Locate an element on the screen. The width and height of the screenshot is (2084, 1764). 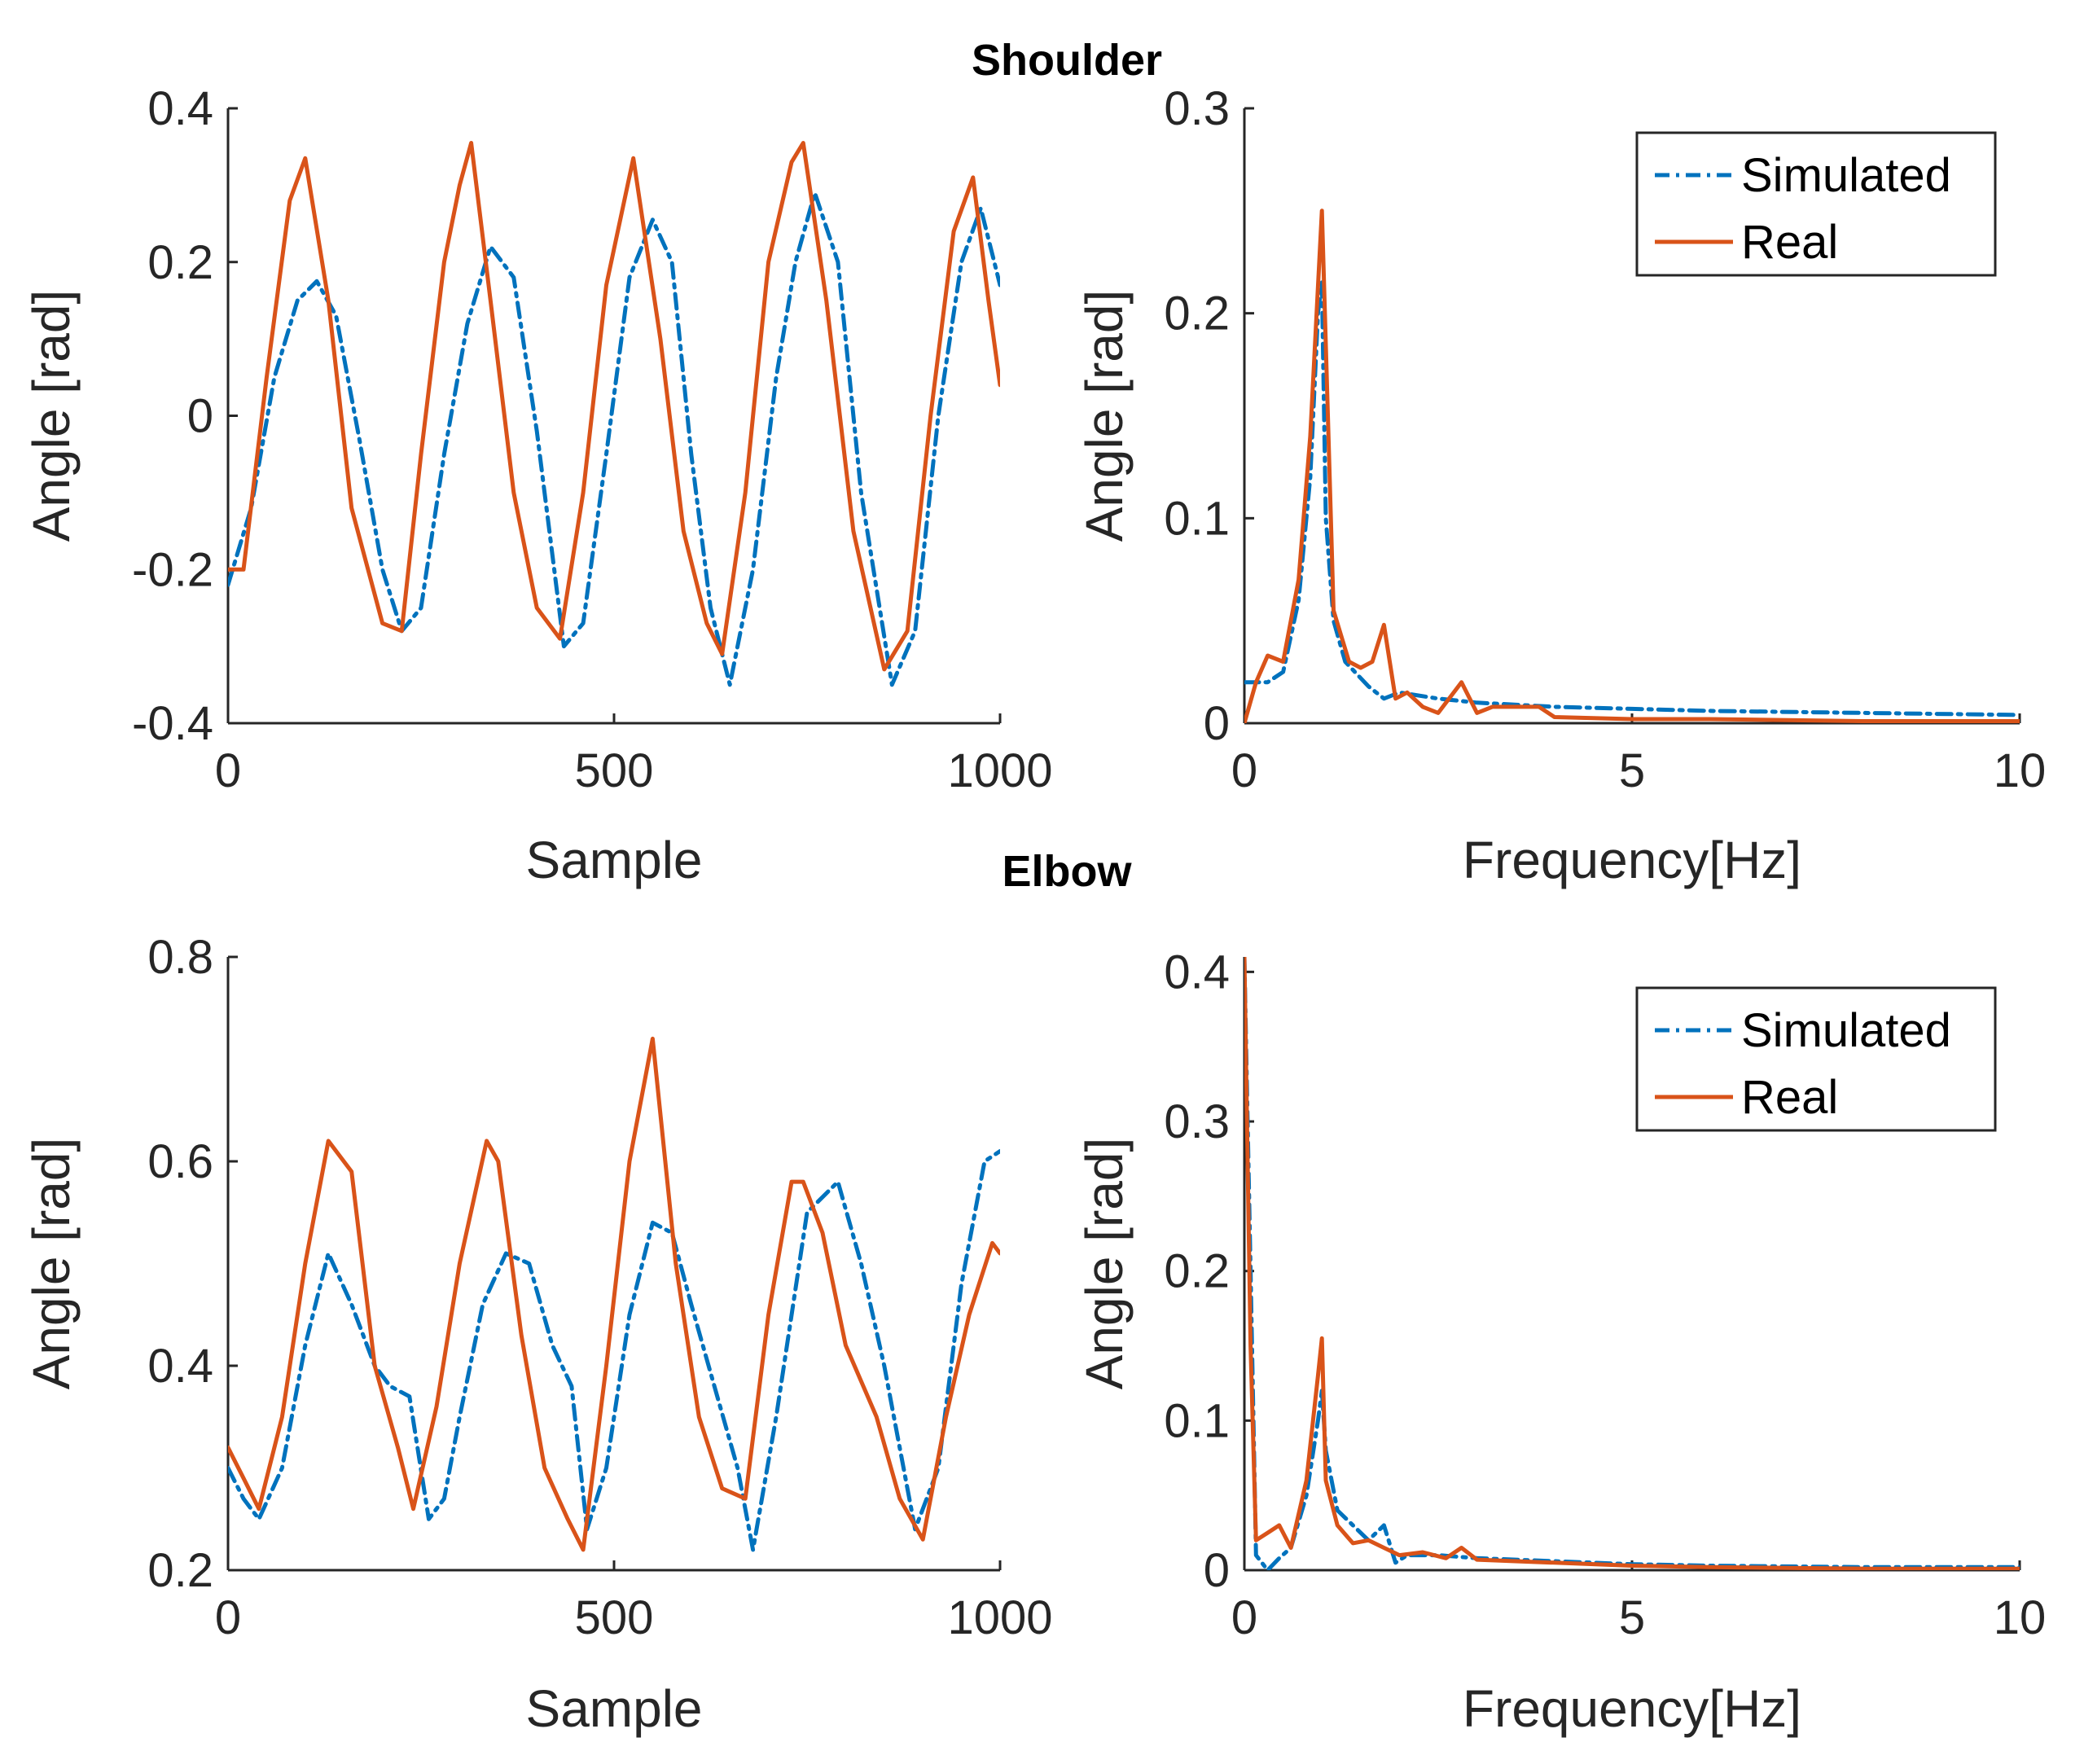
elbow-time-x-tick-label: 1000 is located at coordinates (999, 1617).